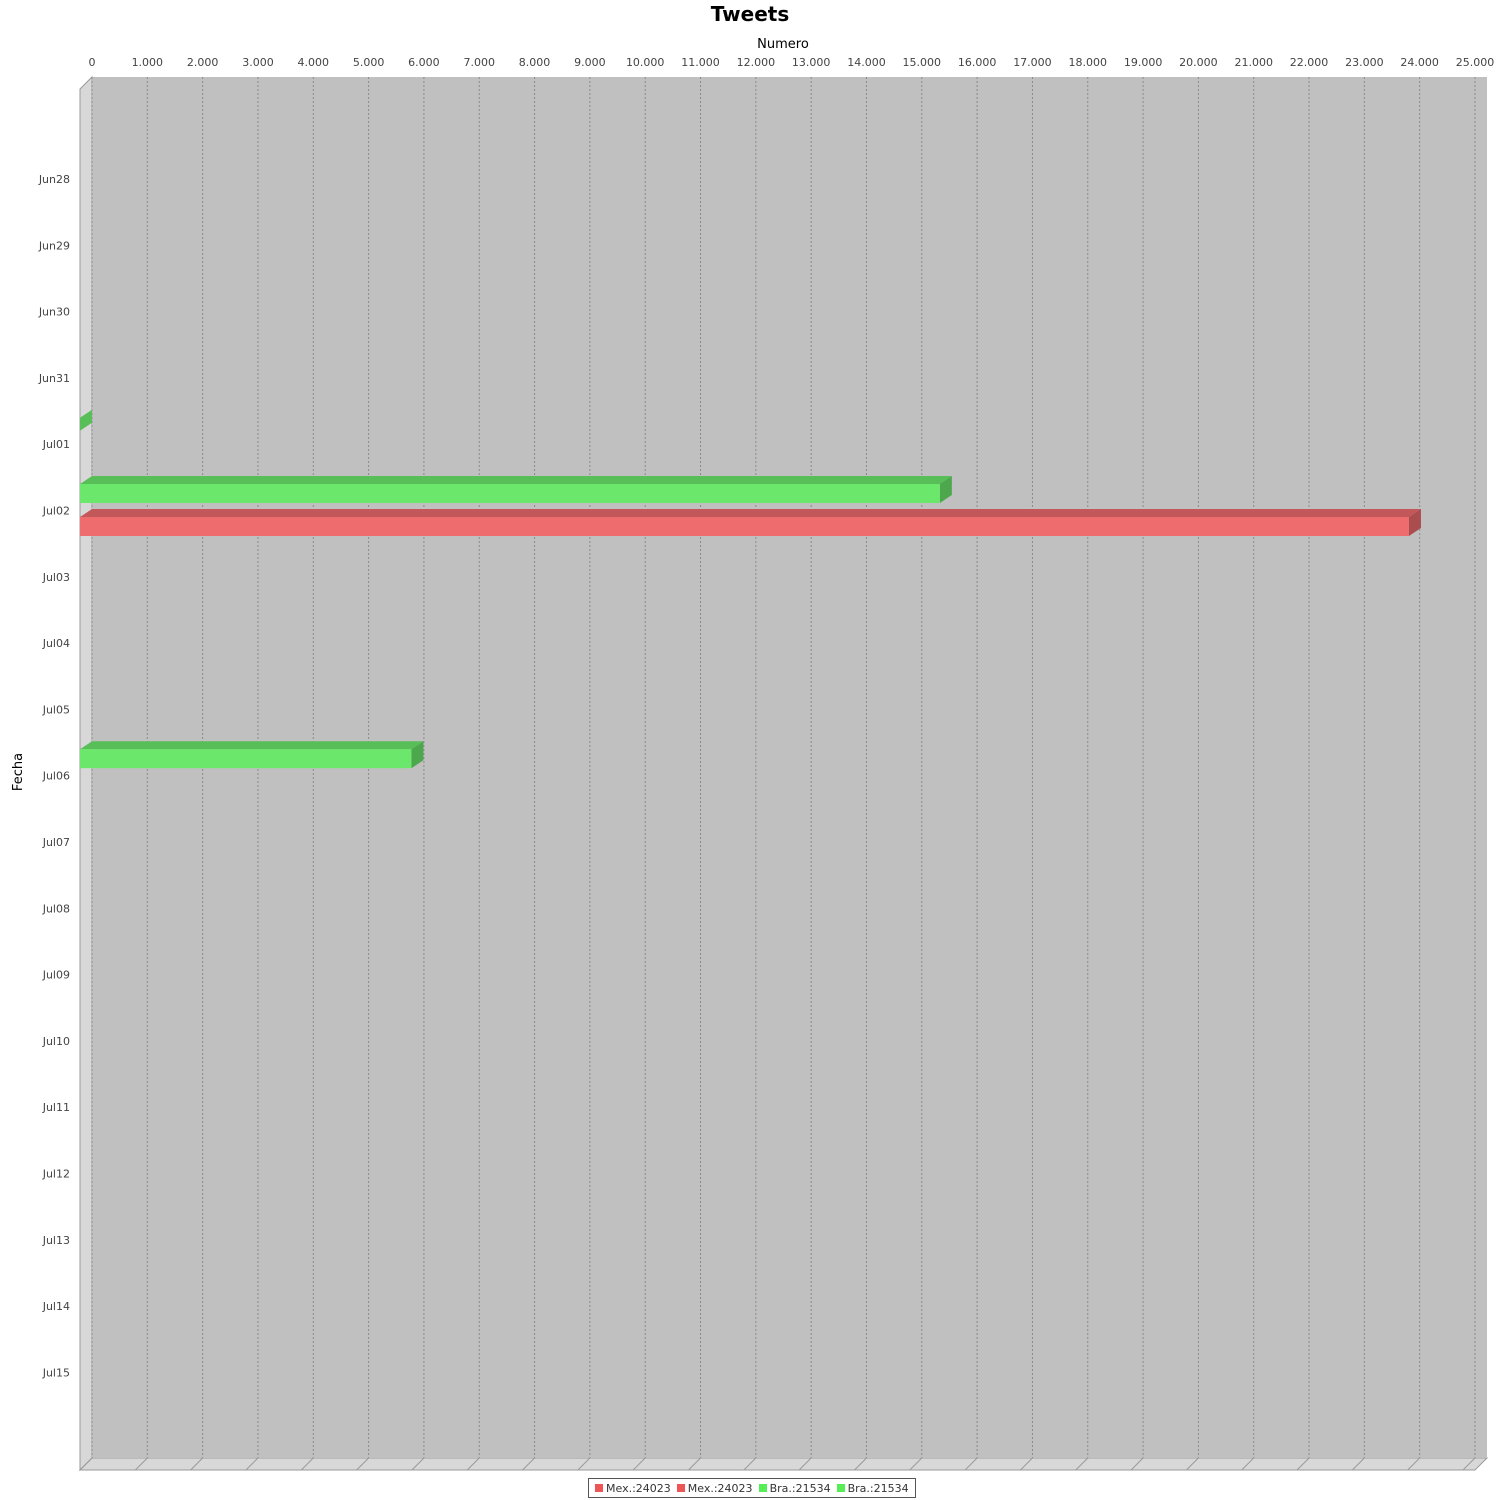  Describe the element at coordinates (203, 62) in the screenshot. I see `x-tick-label: 2.000` at that location.